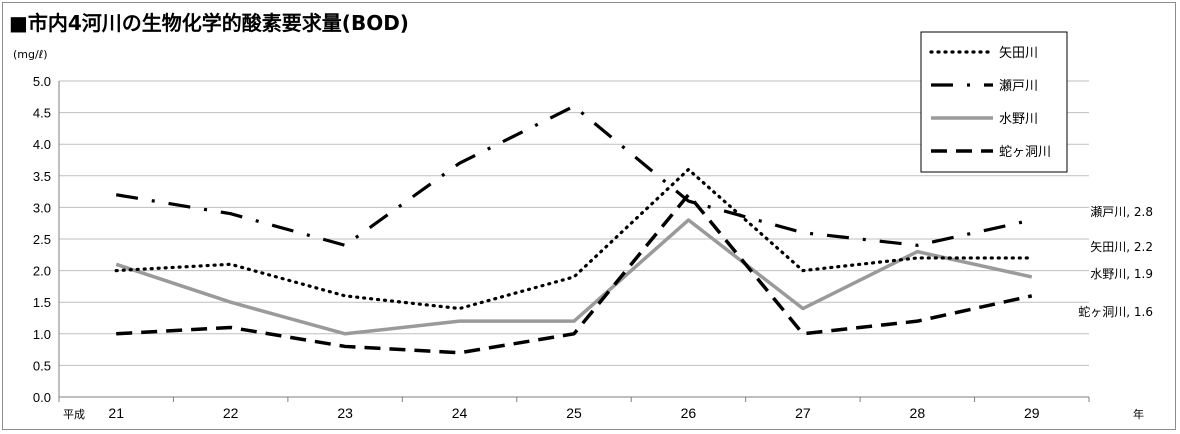 This screenshot has height=434, width=1180. Describe the element at coordinates (1018, 53) in the screenshot. I see `legend-label: 矢田川` at that location.